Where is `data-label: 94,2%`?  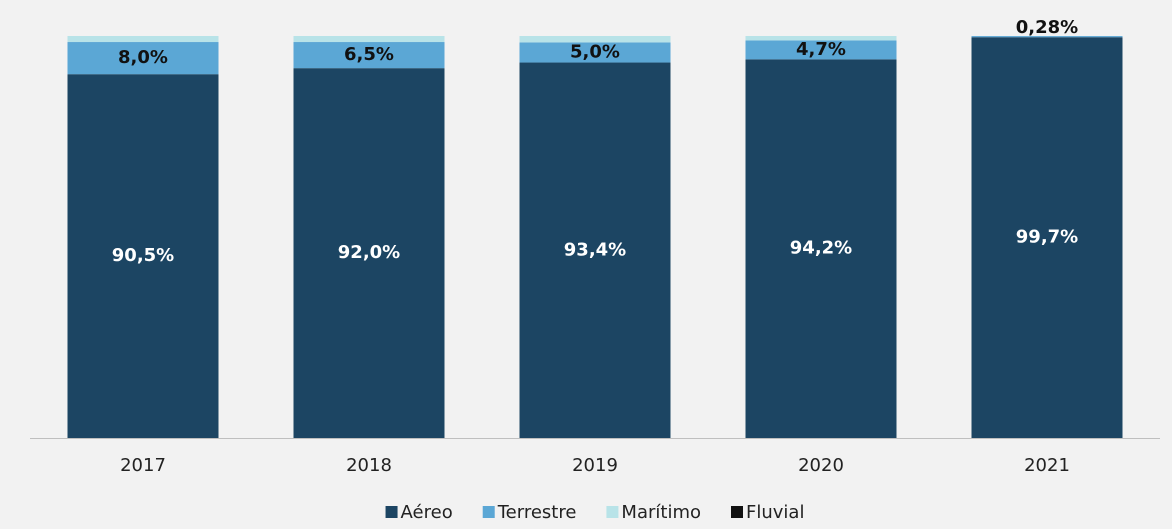
data-label: 94,2% is located at coordinates (821, 248).